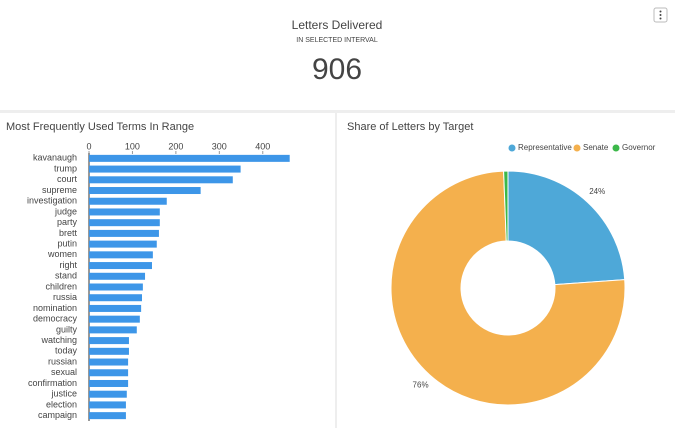 This screenshot has width=675, height=428. Describe the element at coordinates (219, 146) in the screenshot. I see `x-tick-label: 300` at that location.